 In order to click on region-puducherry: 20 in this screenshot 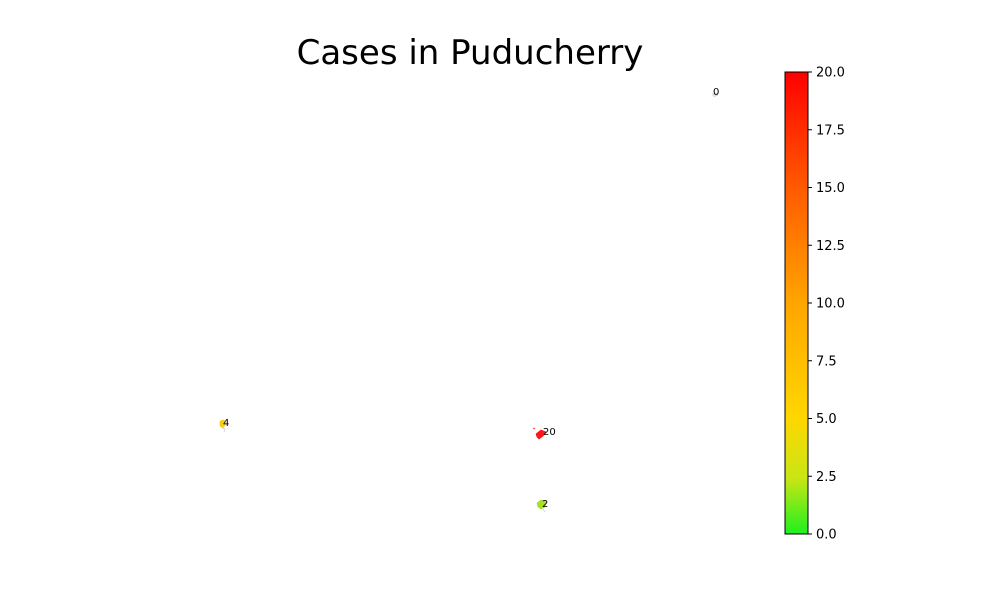, I will do `click(544, 433)`.